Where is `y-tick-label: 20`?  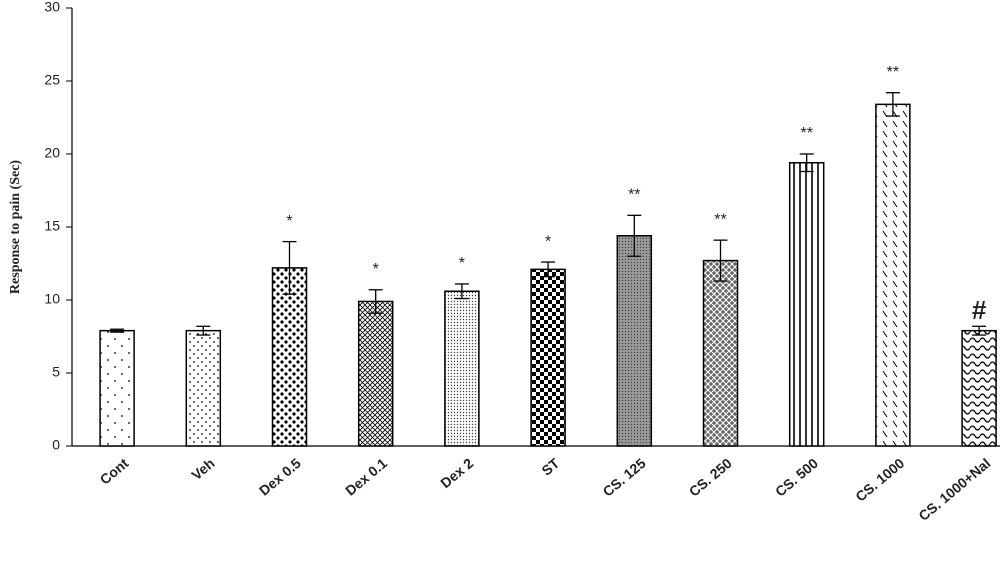 y-tick-label: 20 is located at coordinates (52, 153).